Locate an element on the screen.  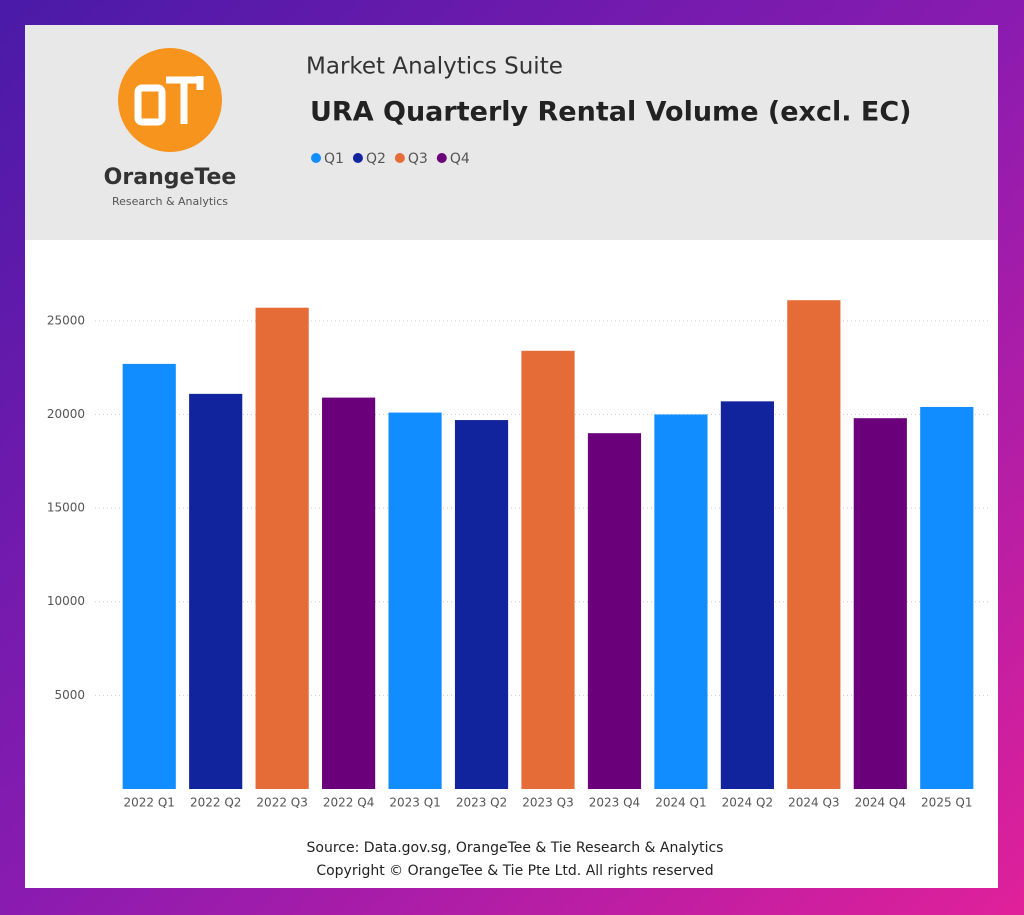
logo-mark is located at coordinates (169, 101).